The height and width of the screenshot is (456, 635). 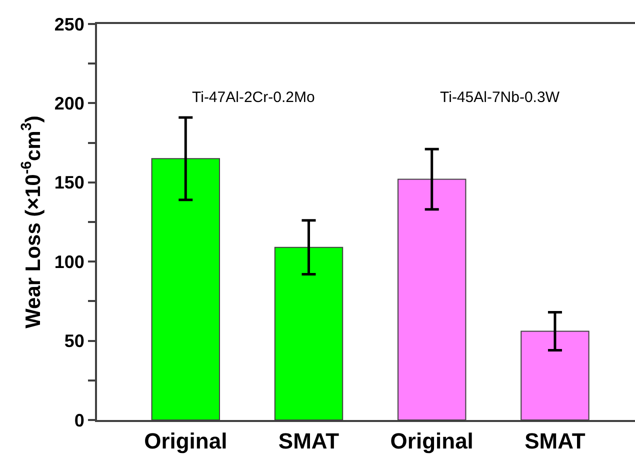 What do you see at coordinates (69, 104) in the screenshot?
I see `y-tick-label: 200` at bounding box center [69, 104].